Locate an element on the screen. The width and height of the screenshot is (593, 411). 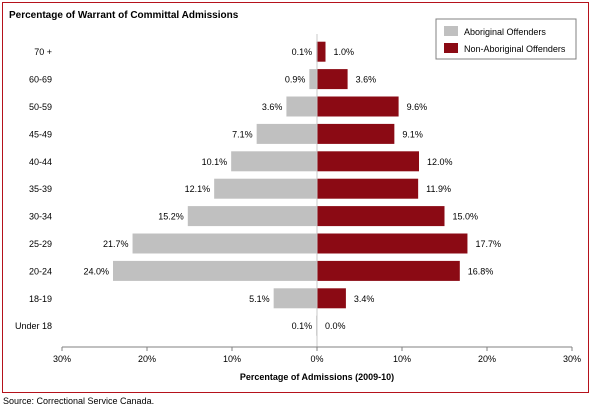
category-label: 20-24 is located at coordinates (40, 271).